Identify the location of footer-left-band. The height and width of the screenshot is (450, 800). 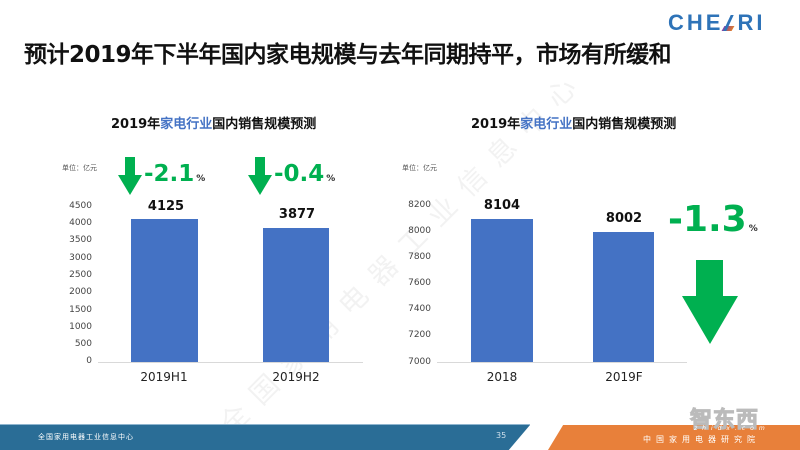
(265, 437).